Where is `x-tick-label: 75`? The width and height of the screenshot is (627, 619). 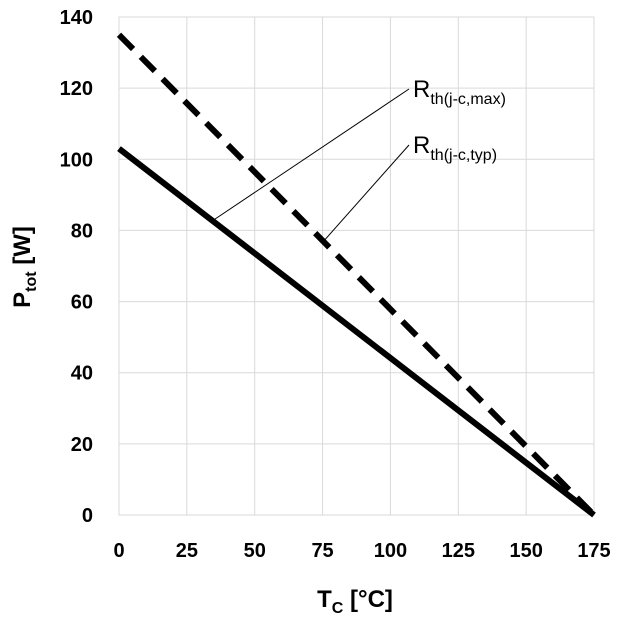
x-tick-label: 75 is located at coordinates (322, 551).